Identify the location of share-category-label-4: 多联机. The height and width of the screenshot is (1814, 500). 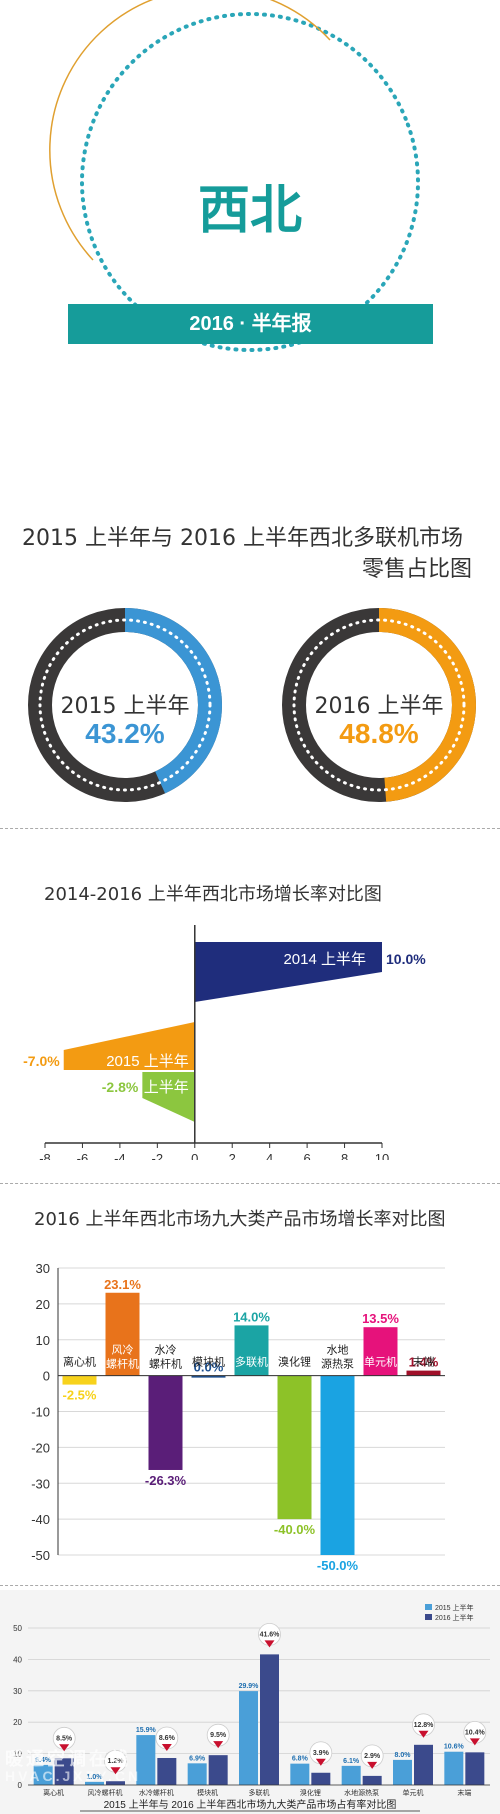
(259, 1792).